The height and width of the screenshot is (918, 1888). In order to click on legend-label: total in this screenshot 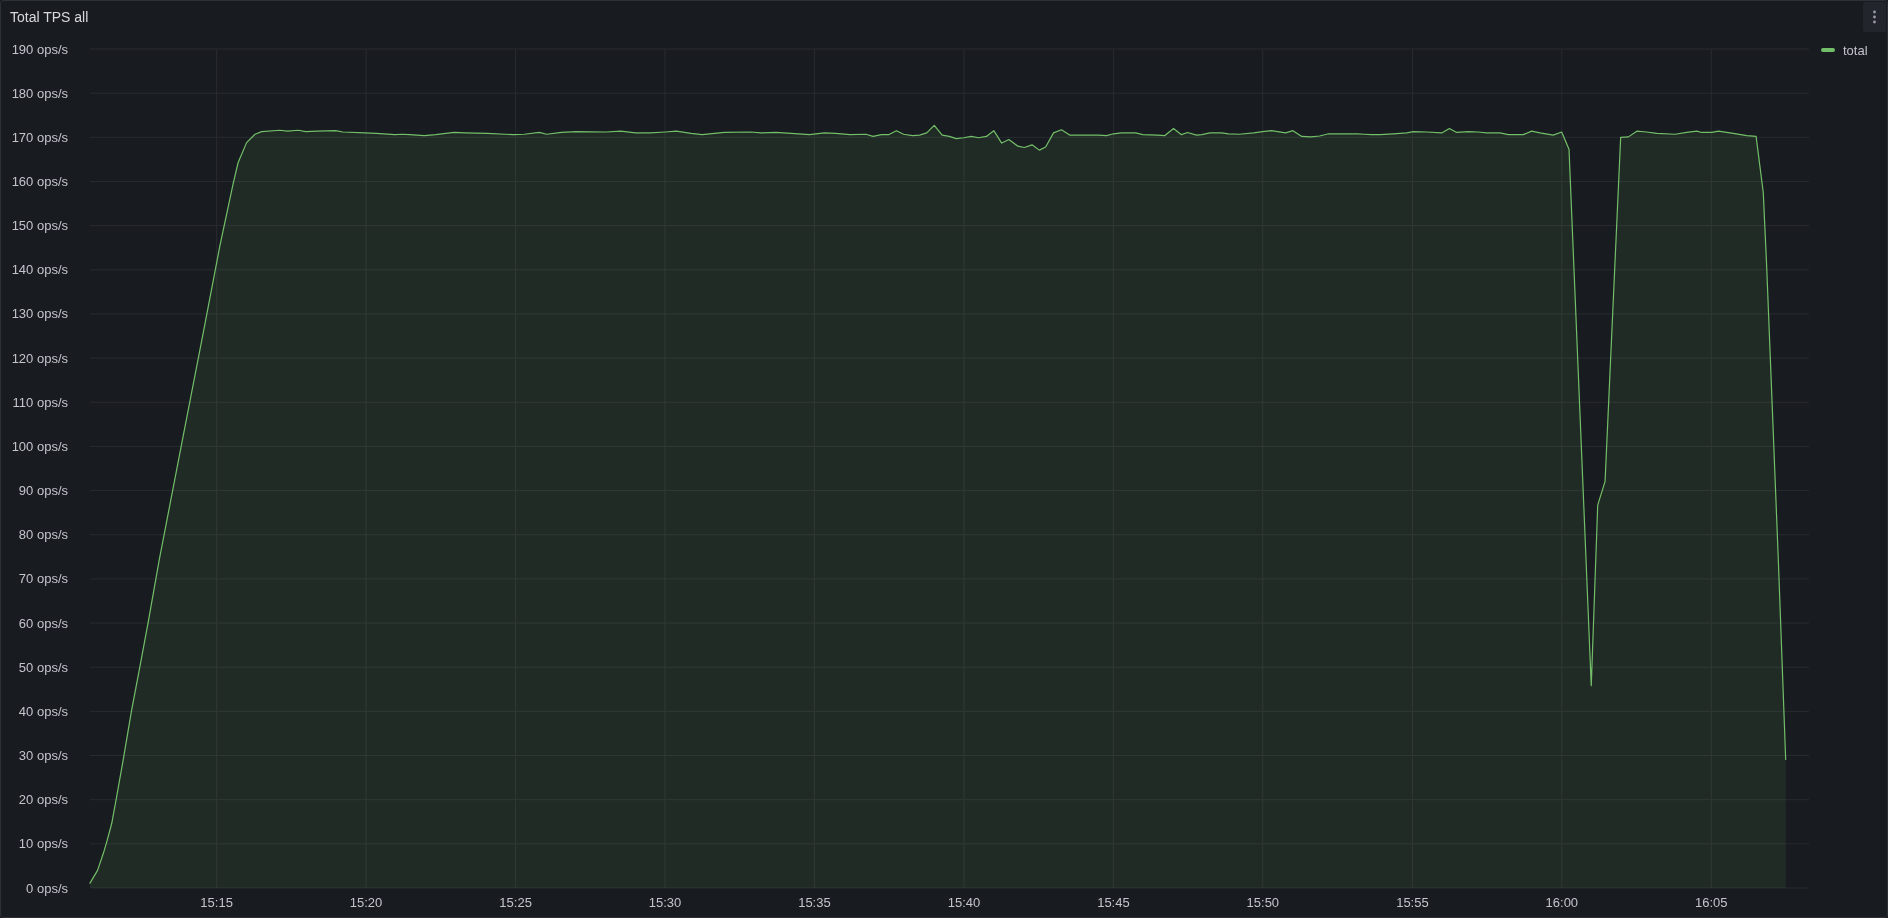, I will do `click(1855, 50)`.